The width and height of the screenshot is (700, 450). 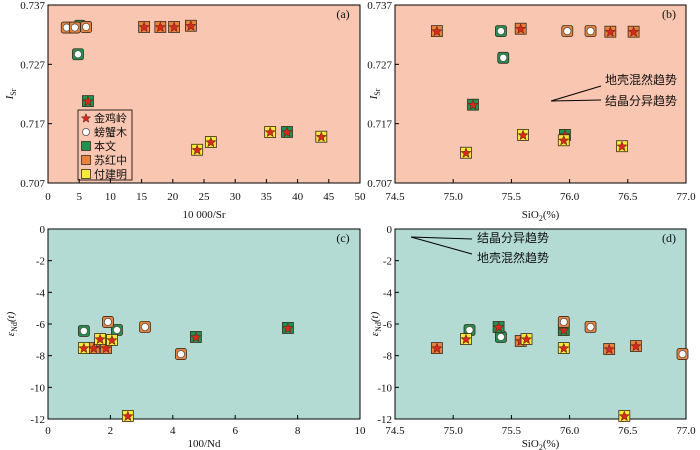 I want to click on y-axis-label: εNd(t), so click(x=12, y=323).